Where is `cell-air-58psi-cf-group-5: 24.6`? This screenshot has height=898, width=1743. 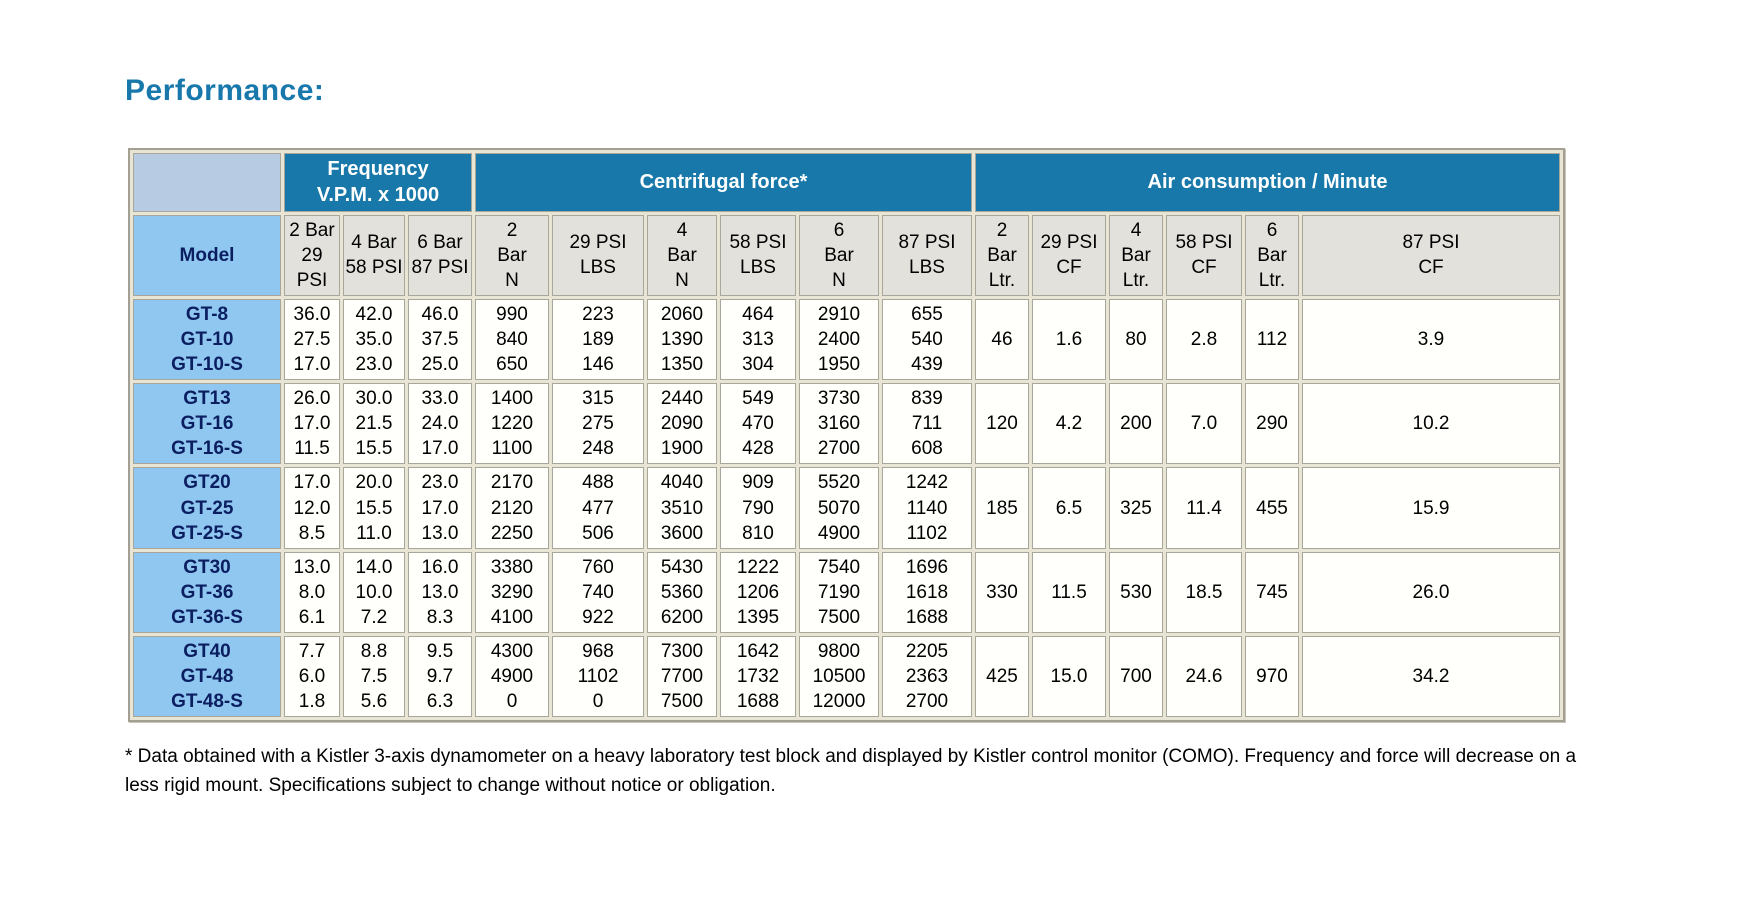
cell-air-58psi-cf-group-5: 24.6 is located at coordinates (1204, 676).